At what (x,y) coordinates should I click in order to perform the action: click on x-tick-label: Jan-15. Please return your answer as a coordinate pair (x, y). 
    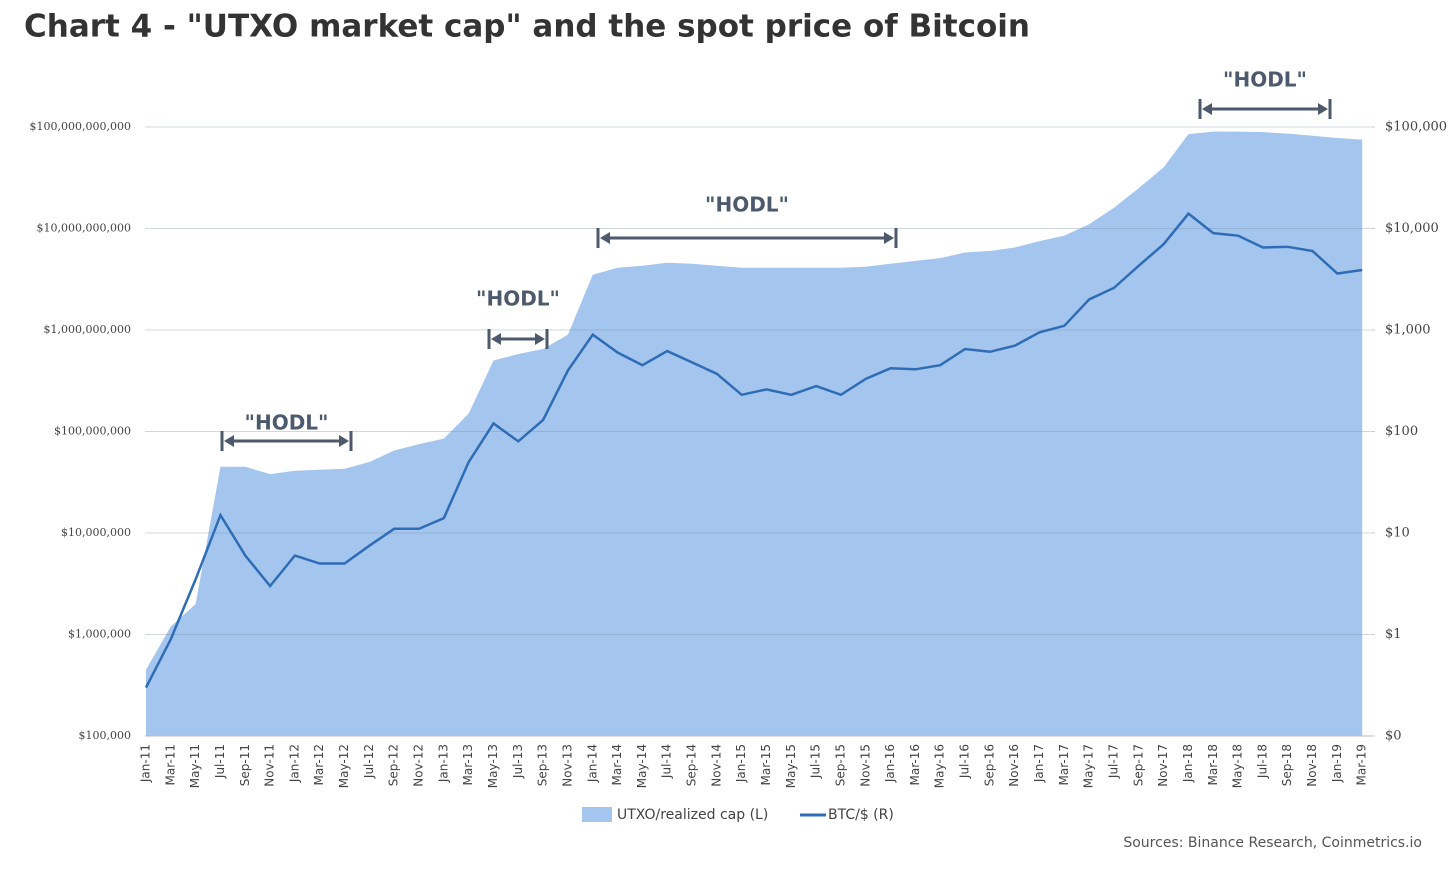
    Looking at the image, I should click on (741, 763).